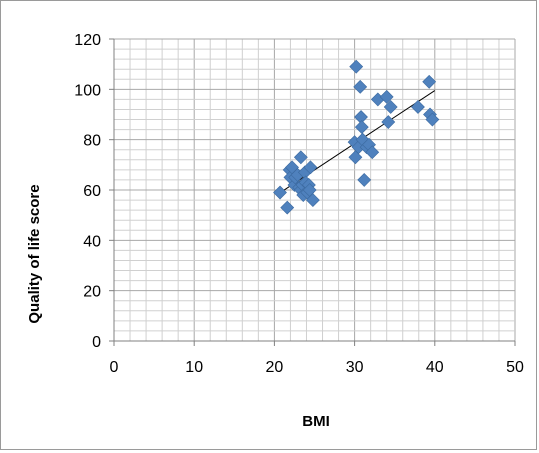 This screenshot has height=453, width=539. I want to click on y-axis-title: Quality of life score, so click(34, 253).